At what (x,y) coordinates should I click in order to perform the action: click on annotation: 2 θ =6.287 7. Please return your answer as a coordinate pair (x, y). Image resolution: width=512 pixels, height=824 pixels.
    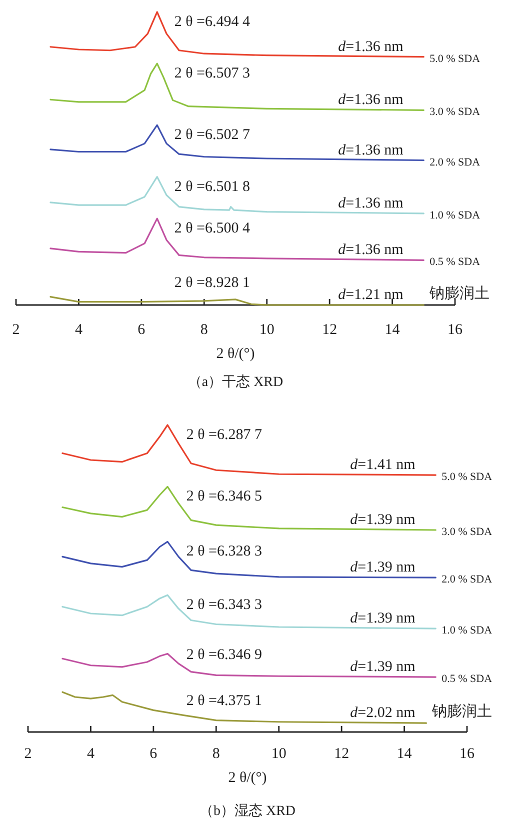
    Looking at the image, I should click on (224, 435).